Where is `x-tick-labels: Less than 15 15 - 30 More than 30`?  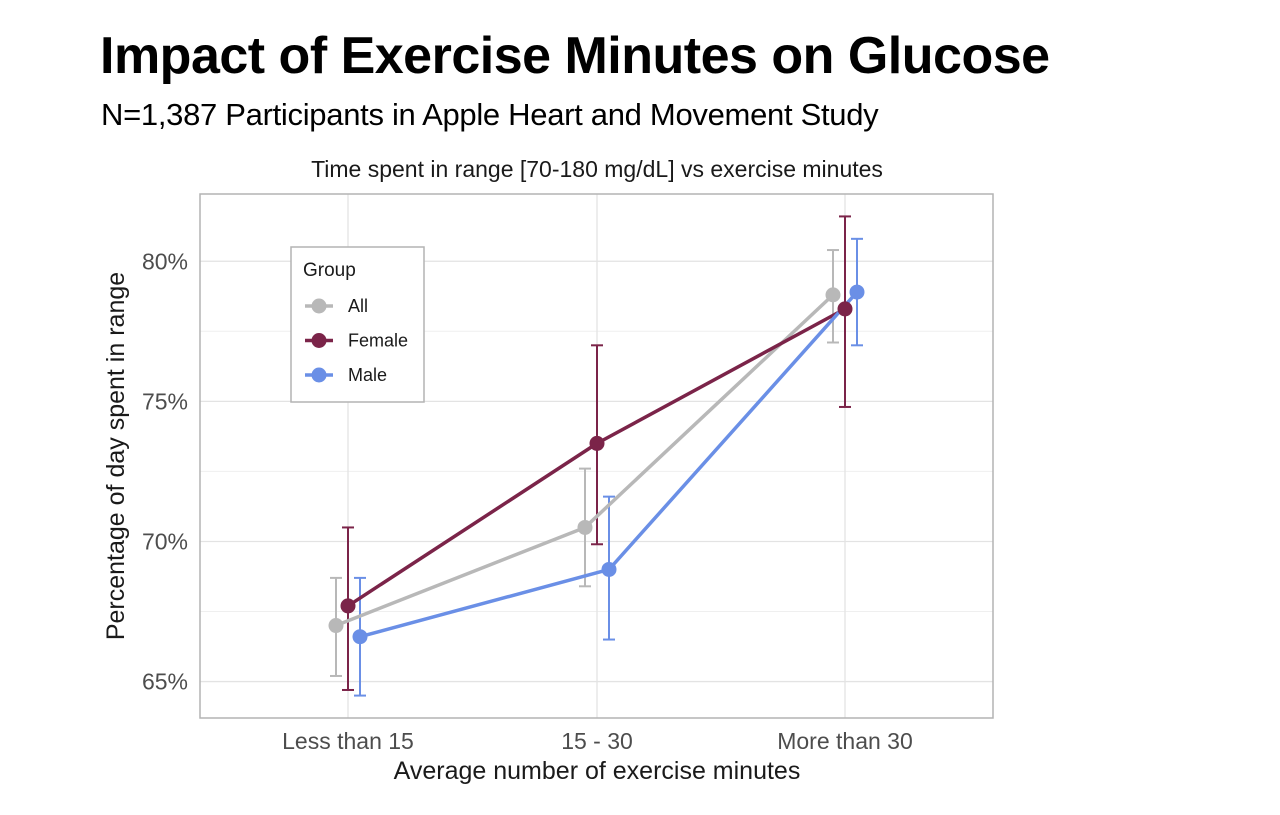 x-tick-labels: Less than 15 15 - 30 More than 30 is located at coordinates (597, 741).